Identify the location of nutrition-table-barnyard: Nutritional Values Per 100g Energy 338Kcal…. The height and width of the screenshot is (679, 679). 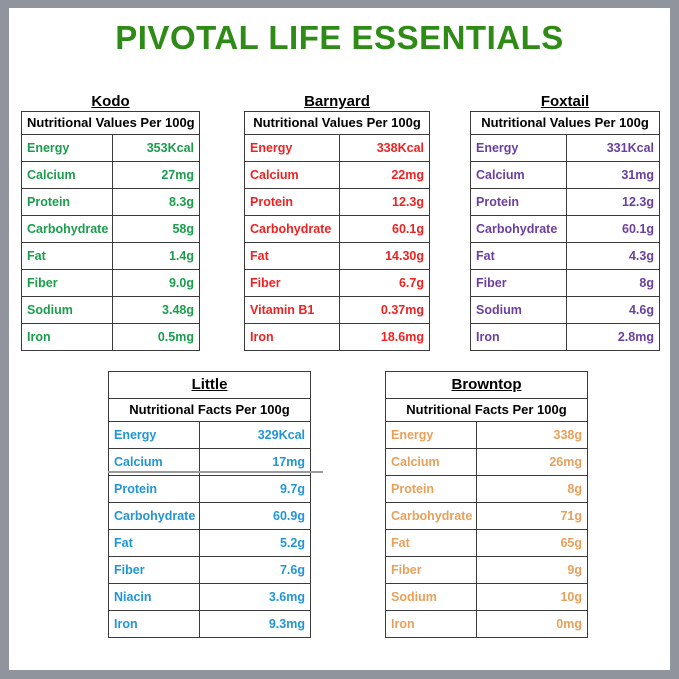
(337, 231).